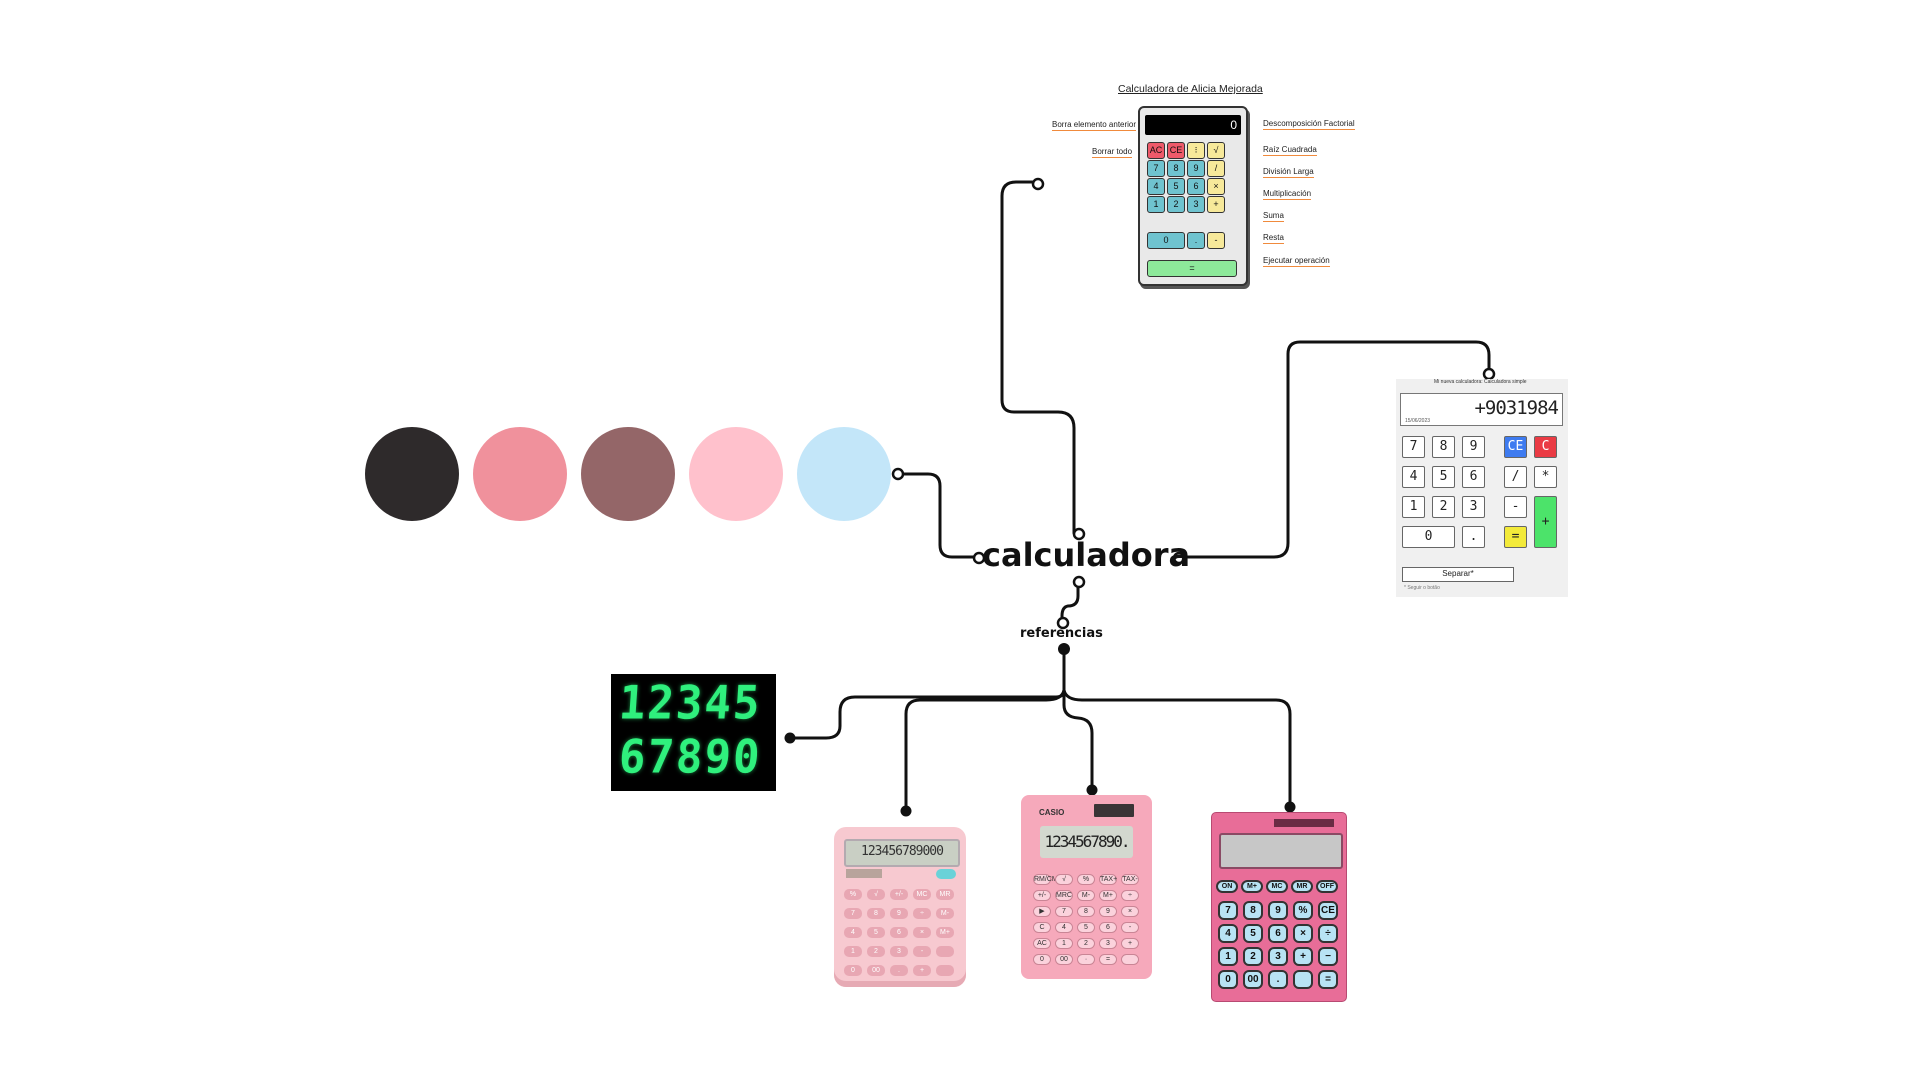  What do you see at coordinates (1108, 927) in the screenshot?
I see `pink-calc-2-key: 6` at bounding box center [1108, 927].